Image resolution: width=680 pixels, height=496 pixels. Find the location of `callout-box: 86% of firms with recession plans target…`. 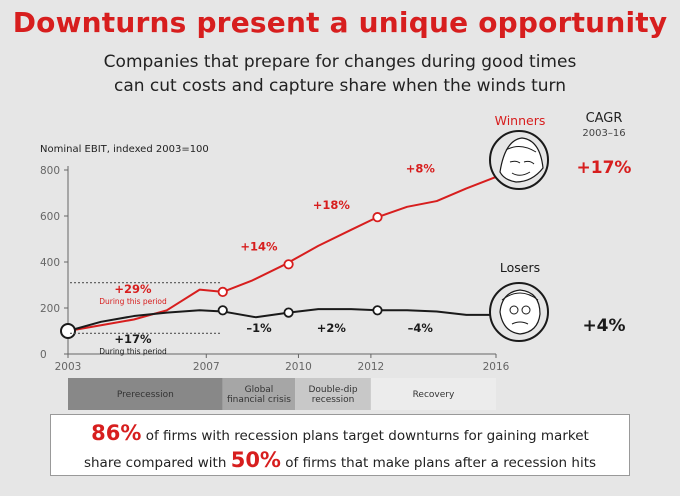

callout-box: 86% of firms with recession plans target… is located at coordinates (340, 445).